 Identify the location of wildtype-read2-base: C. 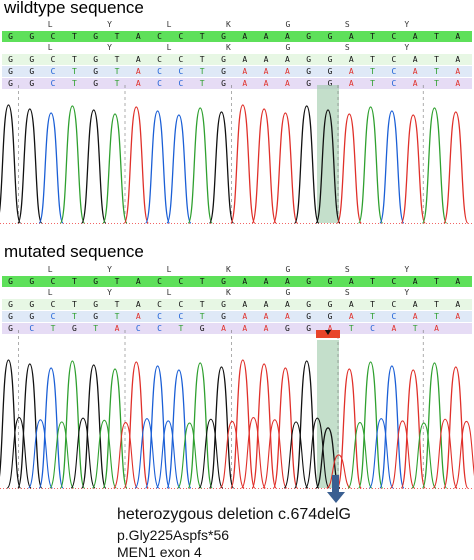
(159, 71).